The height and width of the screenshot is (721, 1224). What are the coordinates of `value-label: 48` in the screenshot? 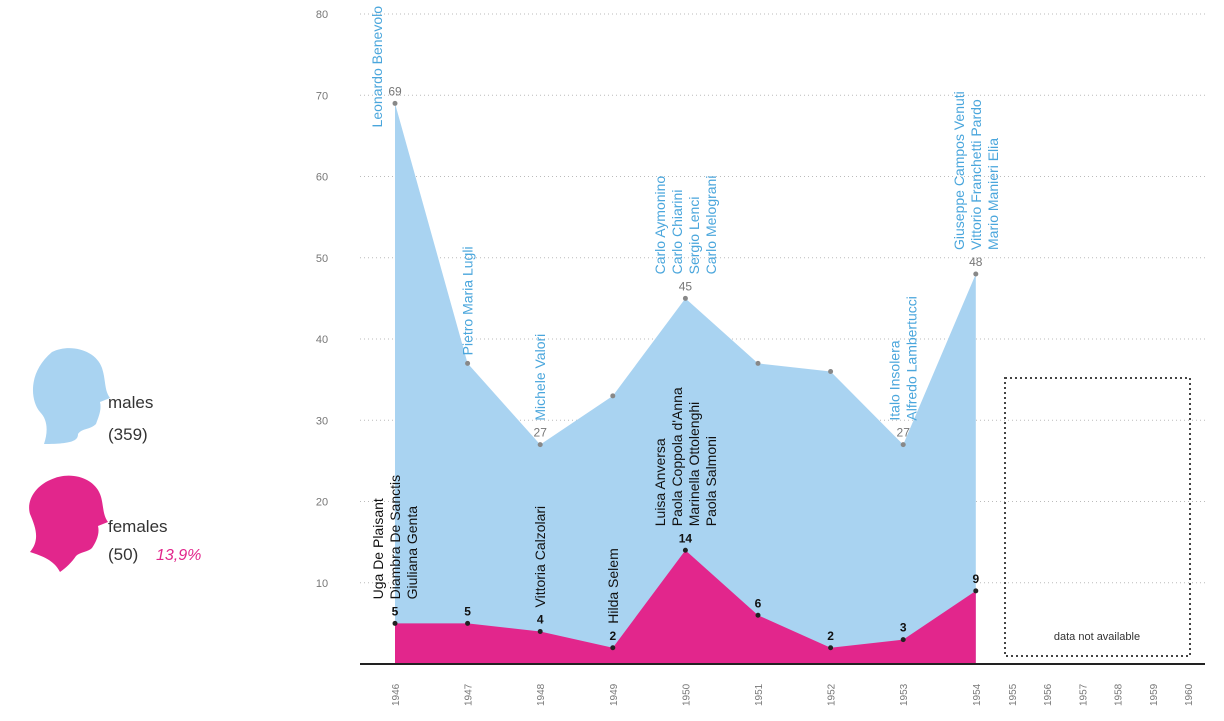 It's located at (976, 262).